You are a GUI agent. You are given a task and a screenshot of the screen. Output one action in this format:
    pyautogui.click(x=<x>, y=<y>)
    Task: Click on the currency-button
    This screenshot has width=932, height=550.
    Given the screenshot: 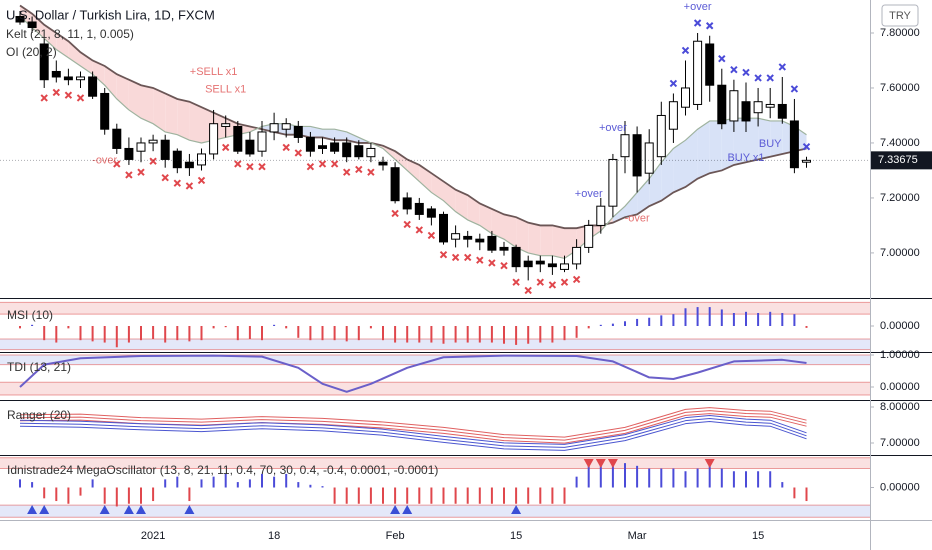 What is the action you would take?
    pyautogui.click(x=900, y=15)
    